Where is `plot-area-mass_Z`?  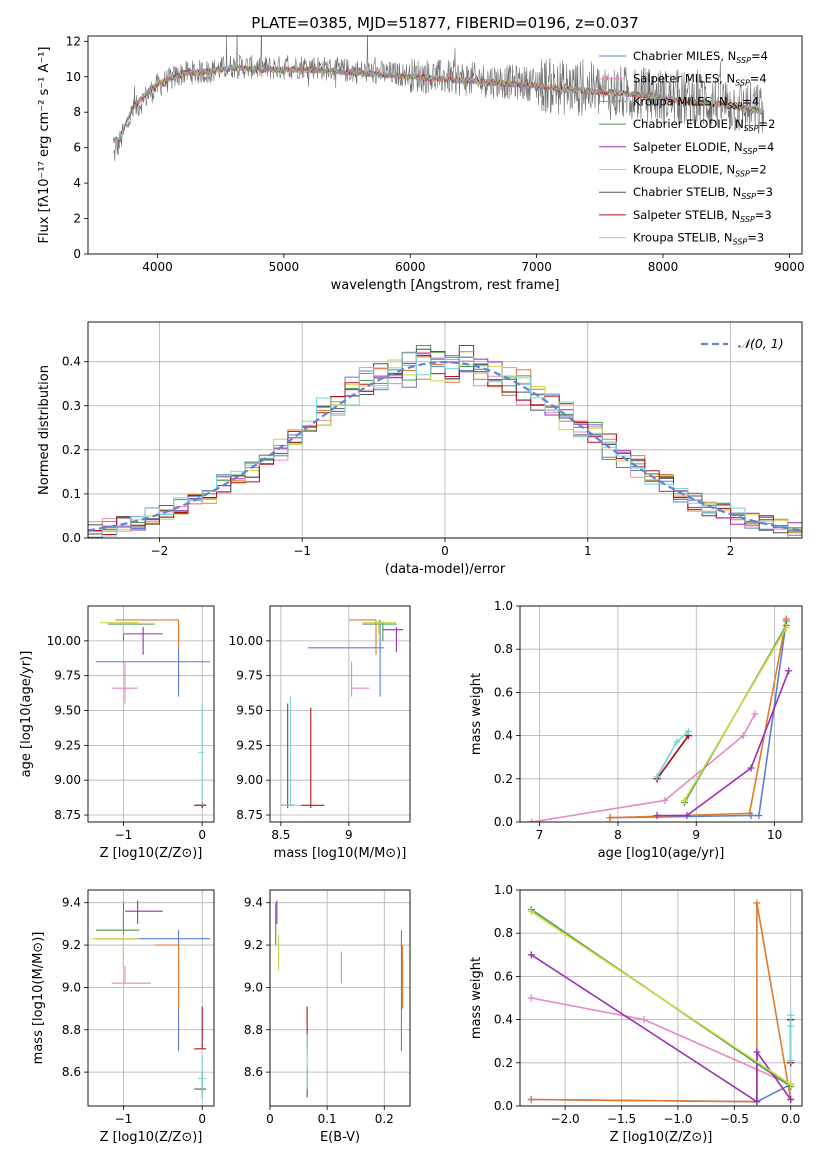 plot-area-mass_Z is located at coordinates (151, 999).